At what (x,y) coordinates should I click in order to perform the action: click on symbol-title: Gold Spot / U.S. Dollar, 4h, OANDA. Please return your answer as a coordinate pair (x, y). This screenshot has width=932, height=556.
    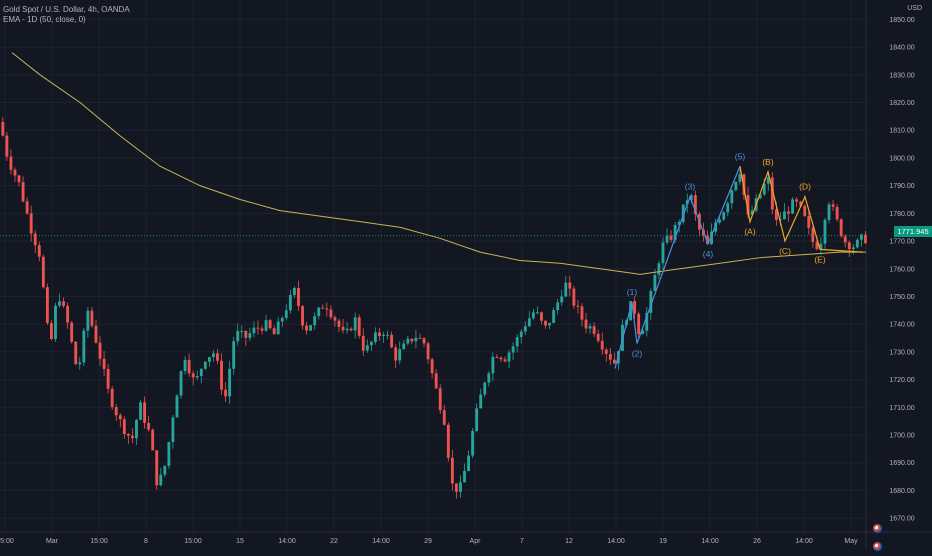
    Looking at the image, I should click on (66, 9).